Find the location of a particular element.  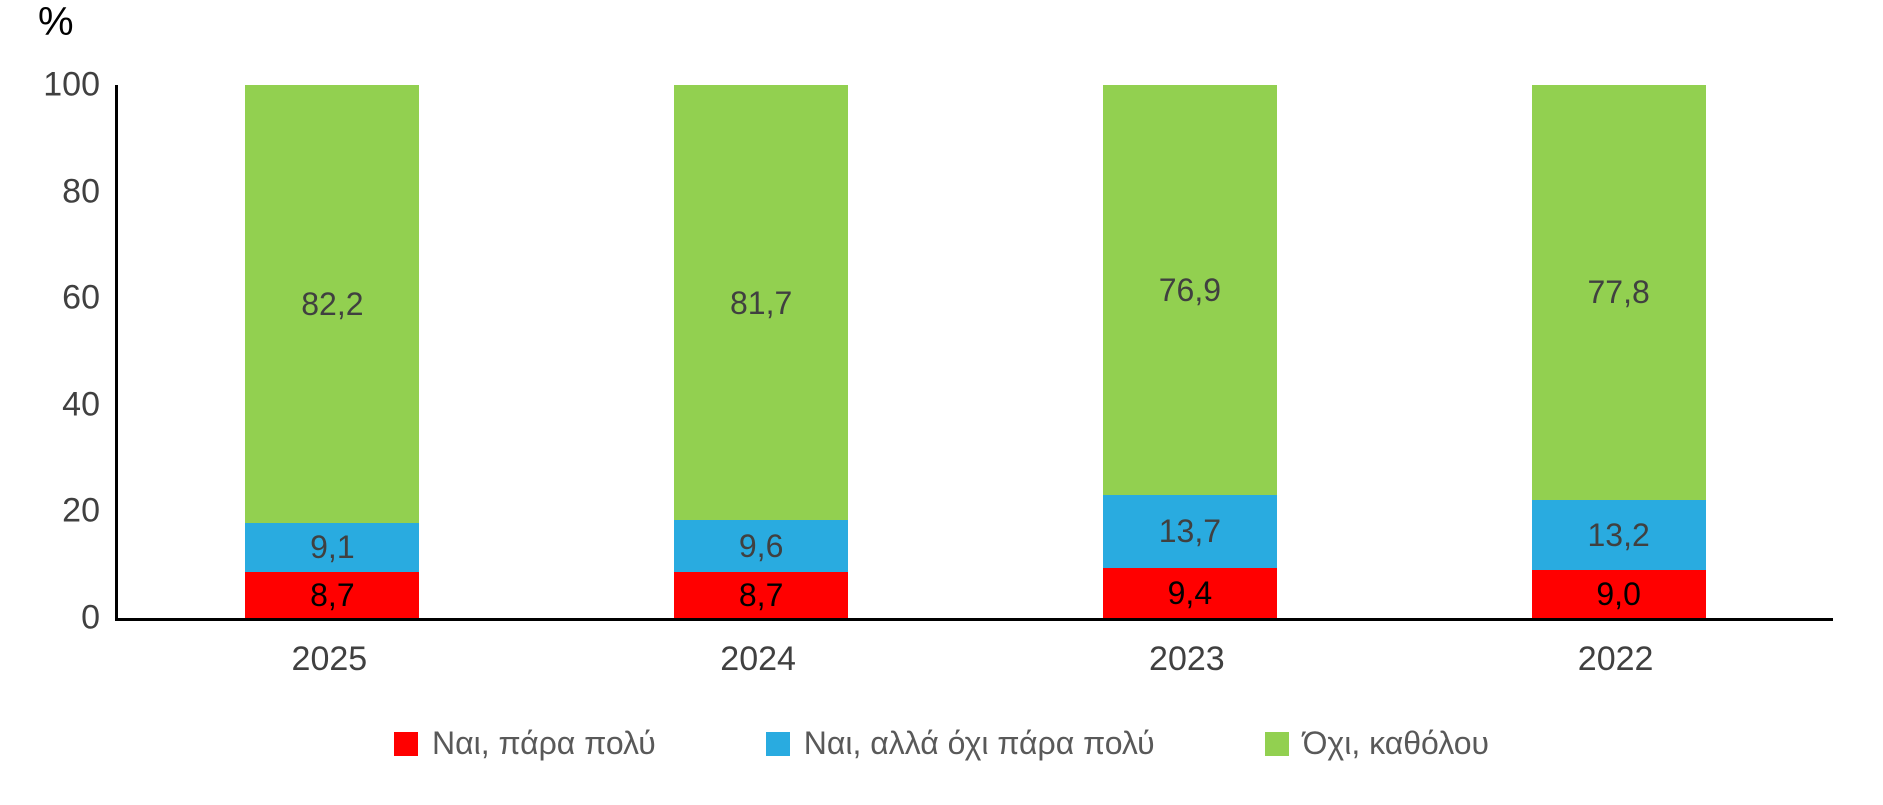

bar-segment: 81,7 is located at coordinates (761, 303).